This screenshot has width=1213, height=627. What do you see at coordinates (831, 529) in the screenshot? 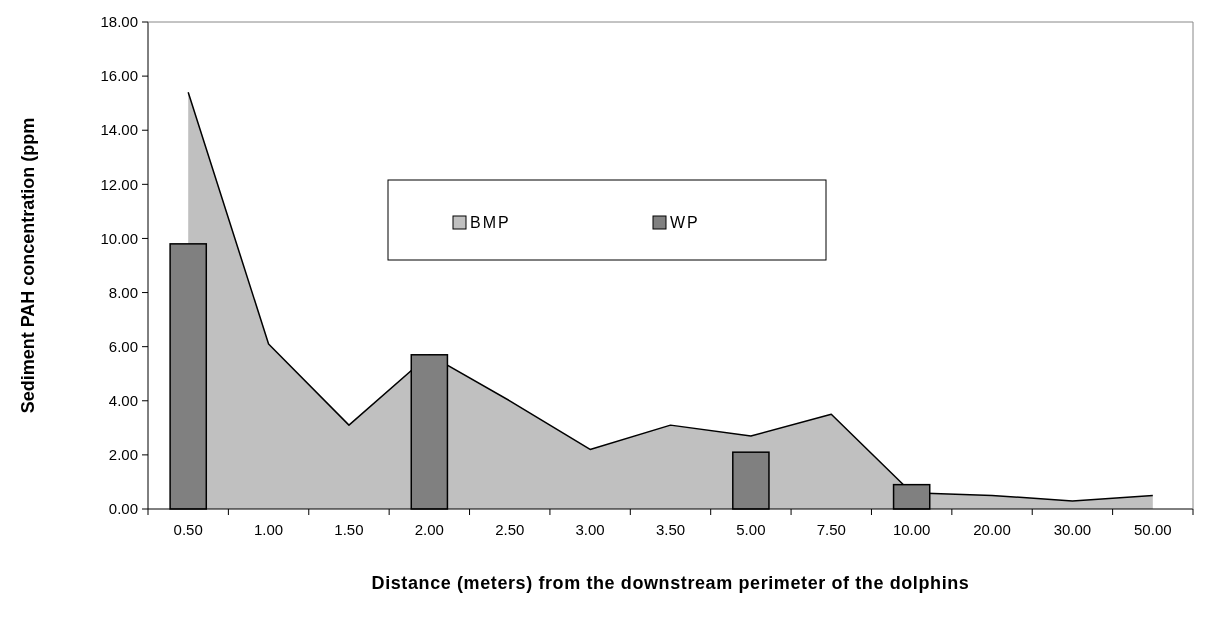
I see `x-tick-label: 7.50` at bounding box center [831, 529].